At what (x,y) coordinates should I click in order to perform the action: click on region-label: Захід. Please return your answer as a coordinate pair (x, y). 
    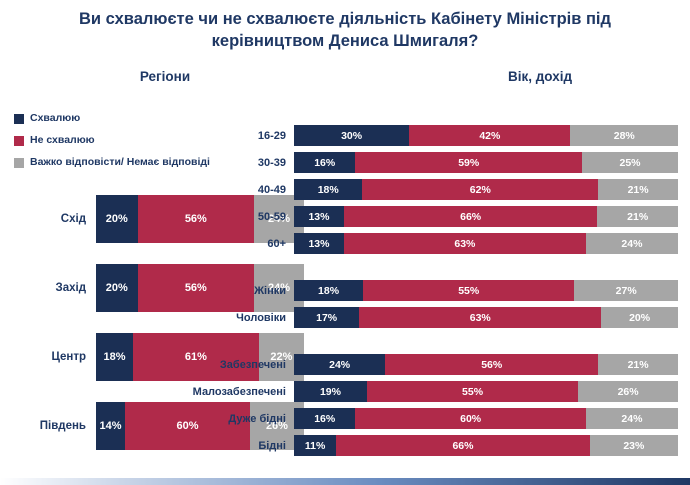
    Looking at the image, I should click on (71, 288).